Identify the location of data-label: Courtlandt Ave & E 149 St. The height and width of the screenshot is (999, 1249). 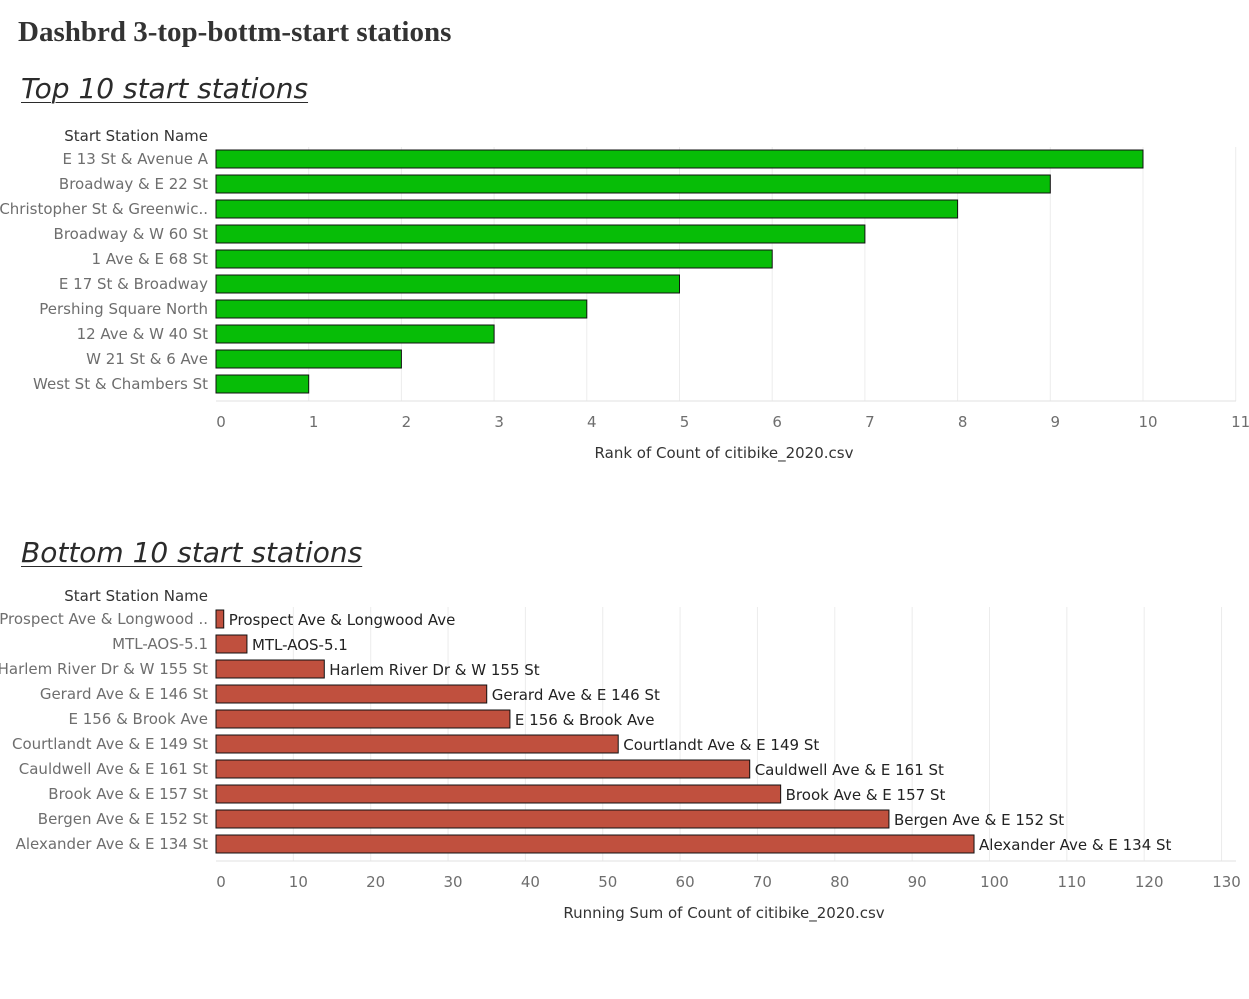
(721, 745).